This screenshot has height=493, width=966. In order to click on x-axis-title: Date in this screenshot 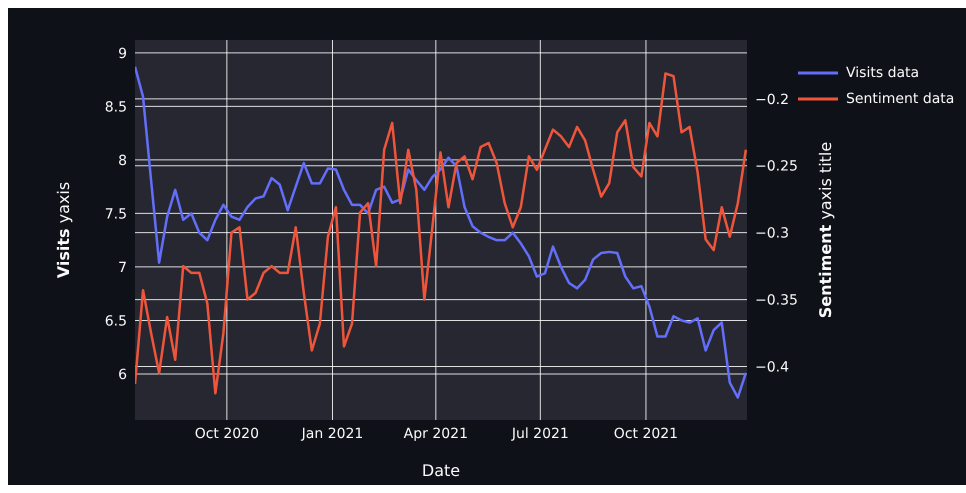, I will do `click(441, 470)`.